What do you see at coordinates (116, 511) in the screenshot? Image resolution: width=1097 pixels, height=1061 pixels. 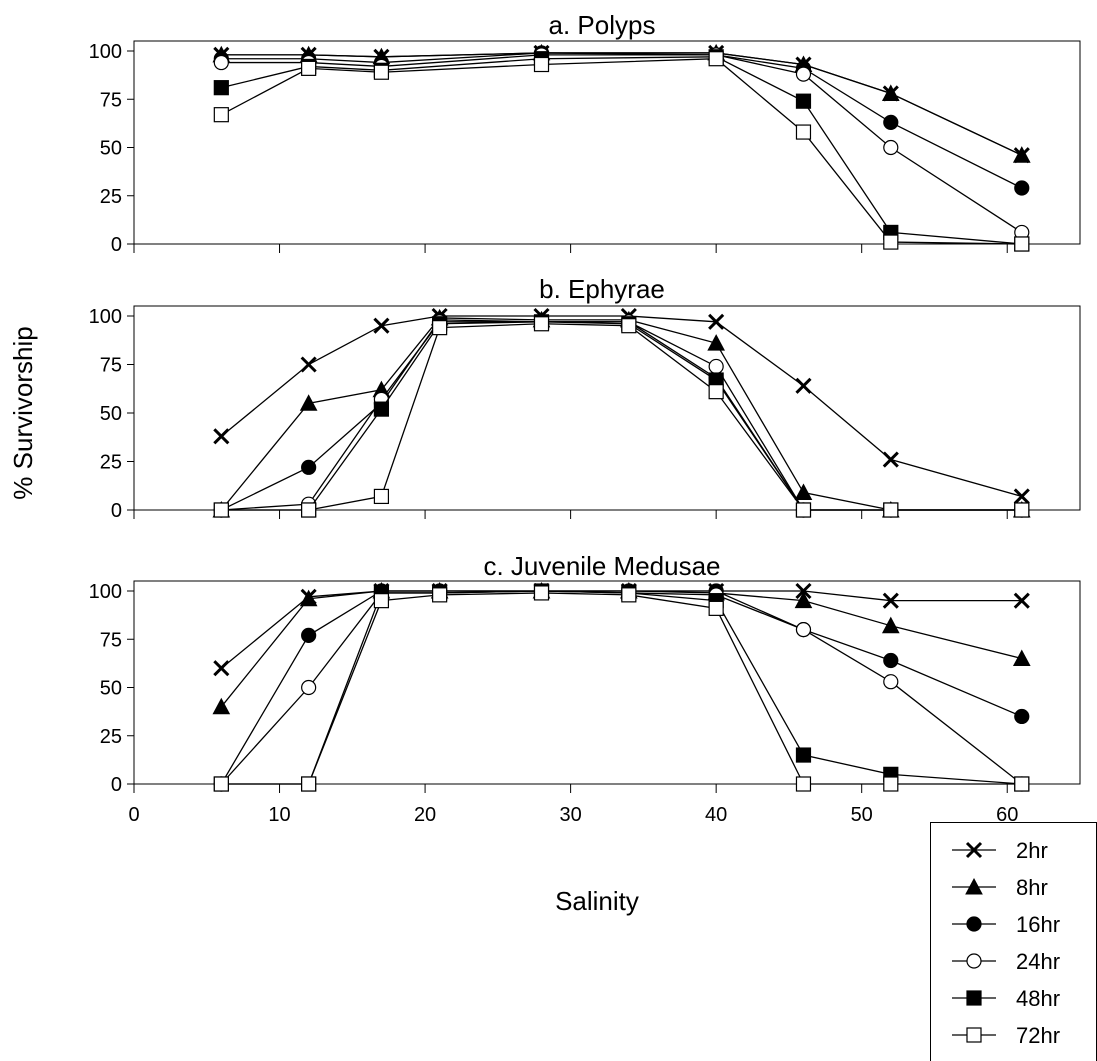 I see `y-tick-label: 0` at bounding box center [116, 511].